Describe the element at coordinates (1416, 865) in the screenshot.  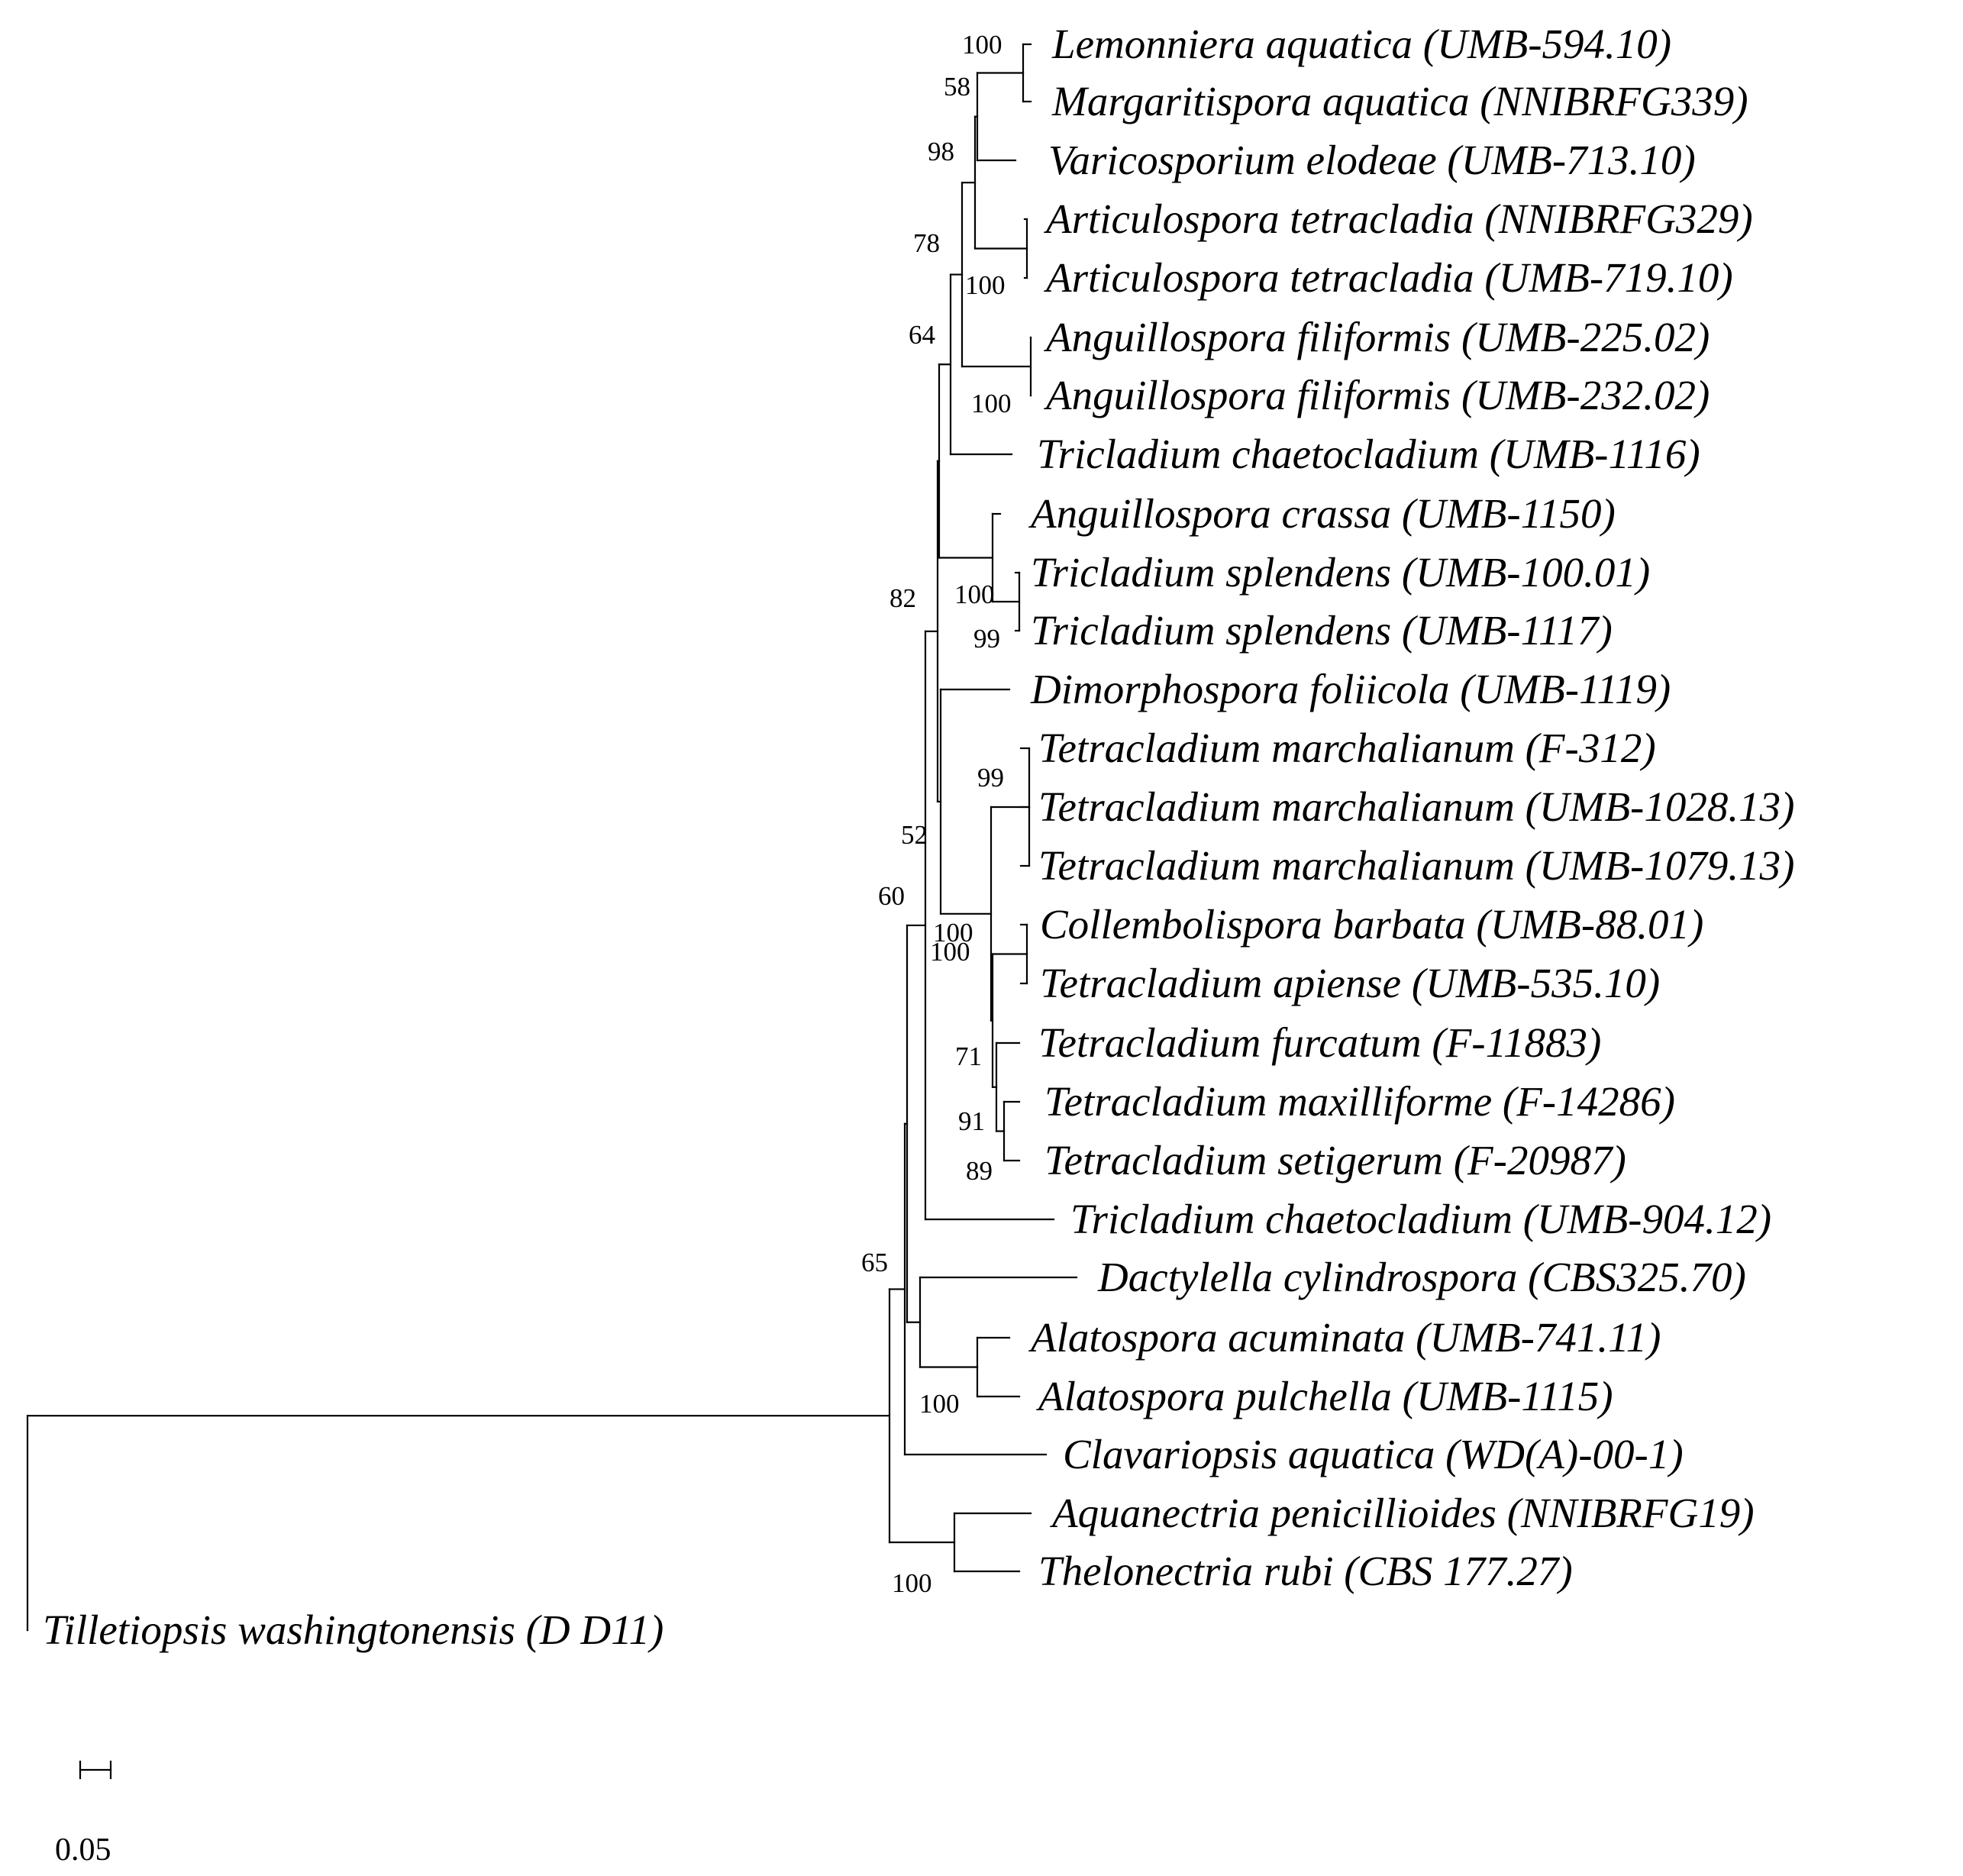
I see `taxon-label: Tetracladium marchalianum (UMB-1079.13)` at that location.